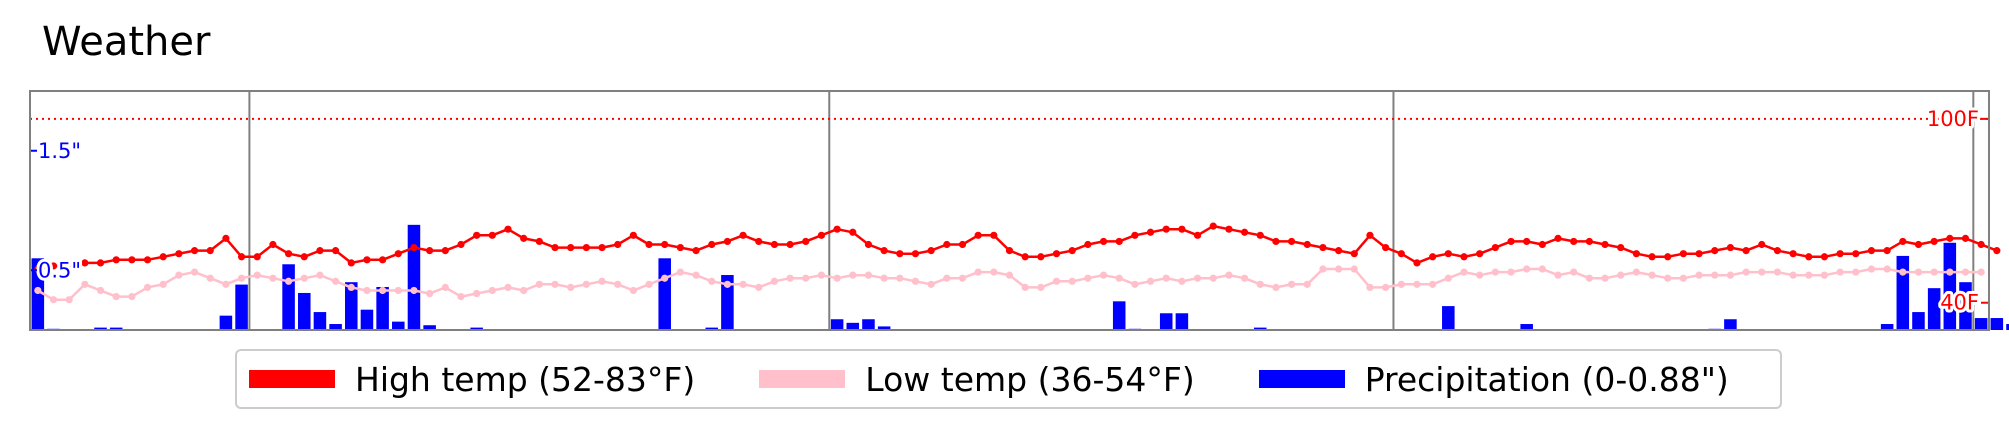  I want to click on legend-item-low: Low temp (36-54°F), so click(974, 379).